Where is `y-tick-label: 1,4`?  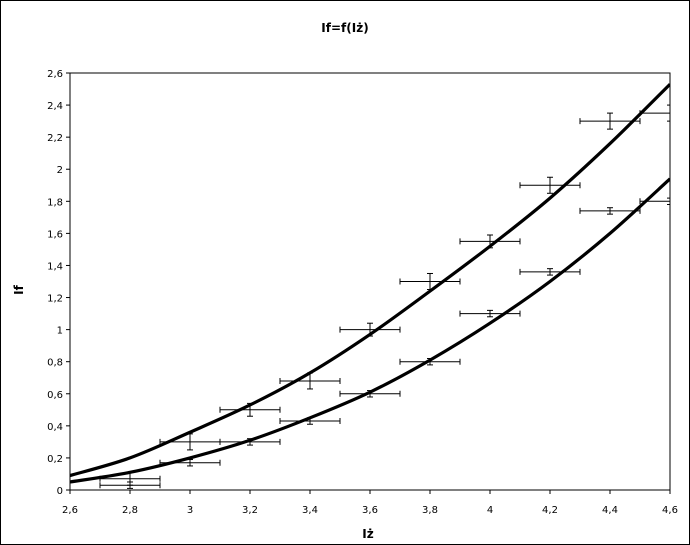 y-tick-label: 1,4 is located at coordinates (55, 266).